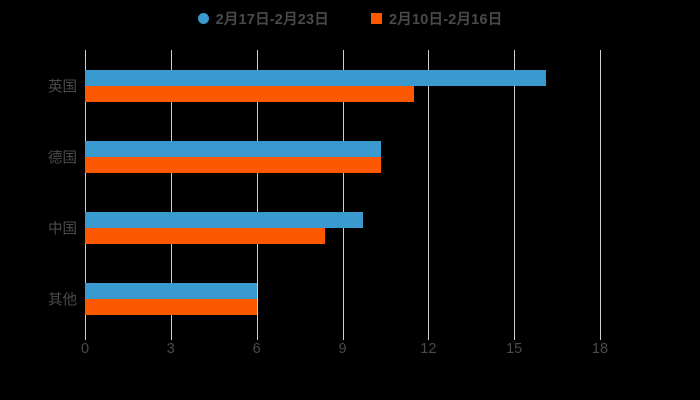 This screenshot has width=700, height=400. Describe the element at coordinates (256, 349) in the screenshot. I see `x-tick-label-6: 6` at that location.